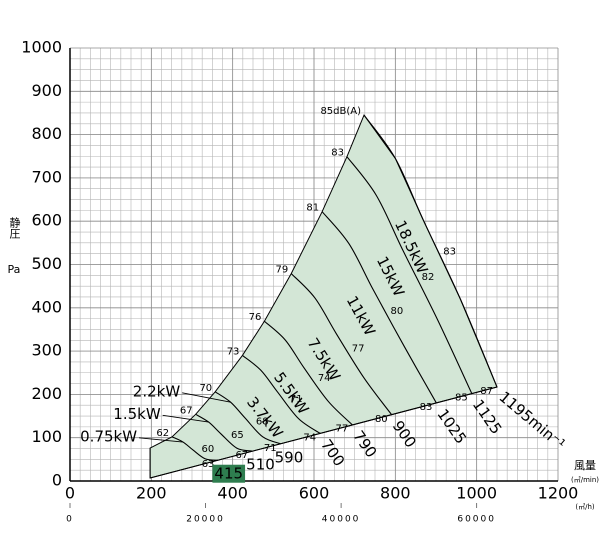 The image size is (600, 550). Describe the element at coordinates (323, 432) in the screenshot. I see `system-line` at that location.